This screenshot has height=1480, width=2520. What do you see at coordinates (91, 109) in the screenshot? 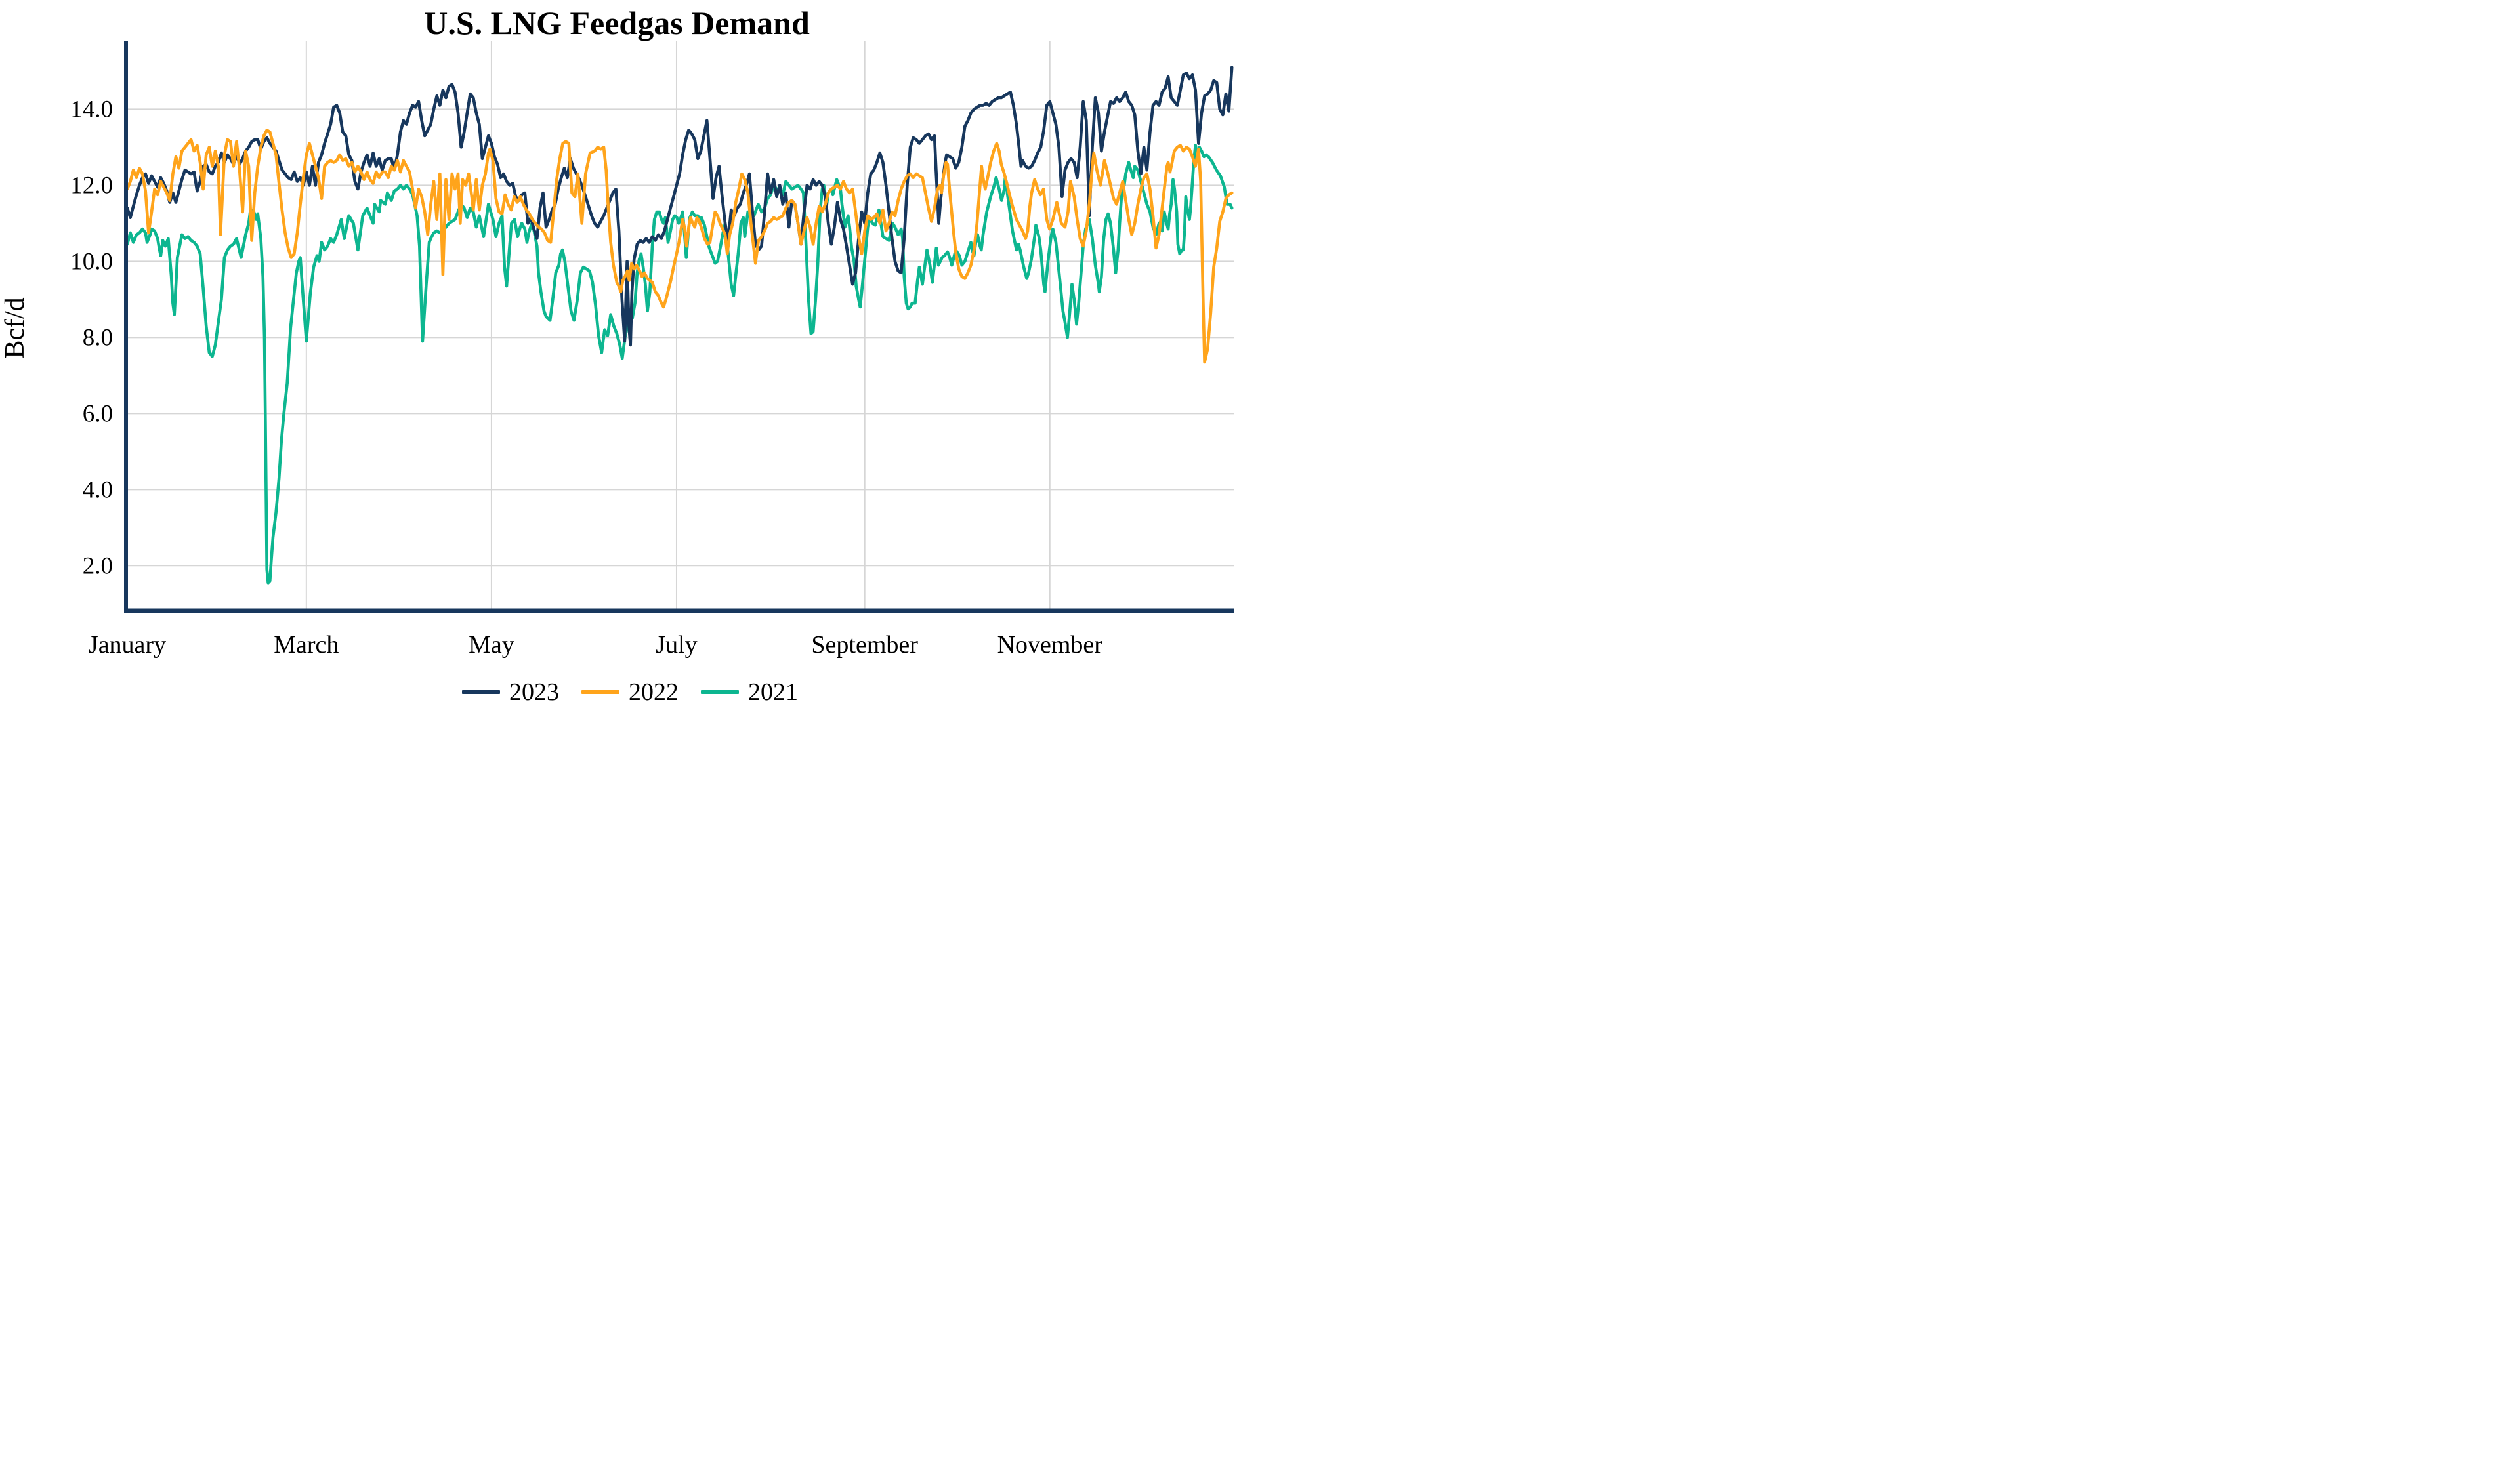
I see `y-tick-label: 14.0` at bounding box center [91, 109].